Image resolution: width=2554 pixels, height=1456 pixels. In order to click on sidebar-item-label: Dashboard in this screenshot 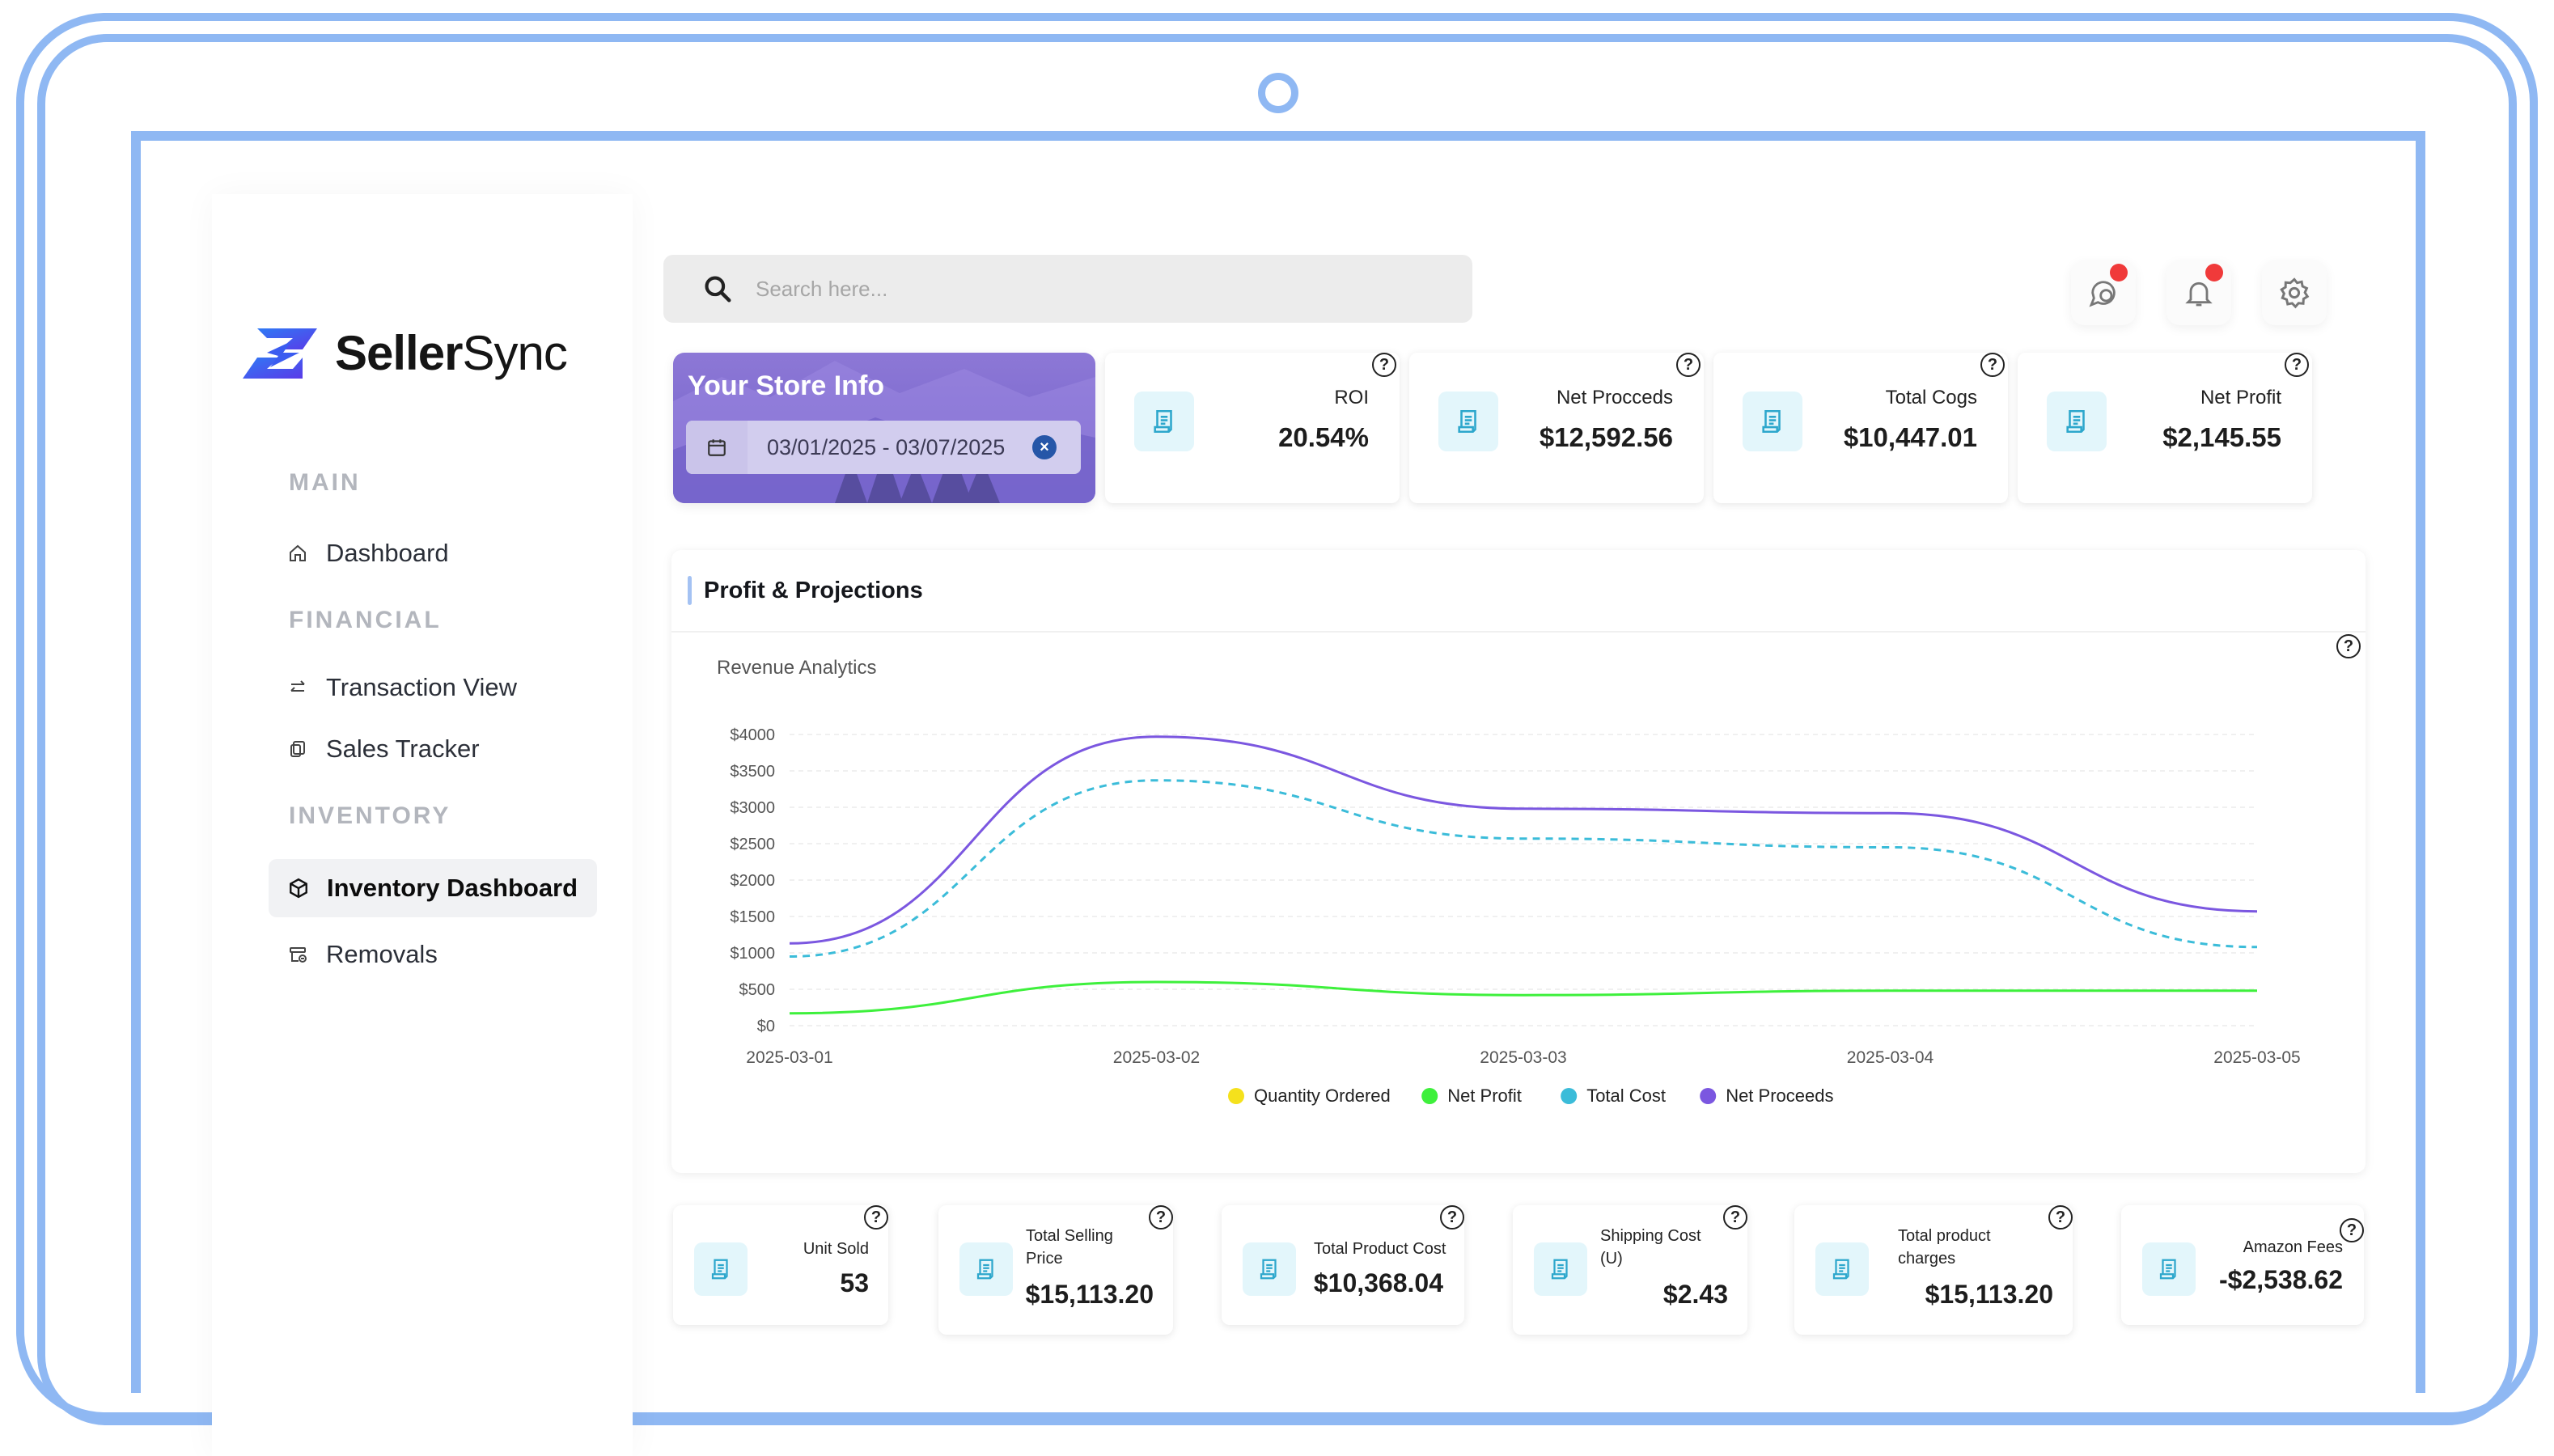, I will do `click(388, 553)`.